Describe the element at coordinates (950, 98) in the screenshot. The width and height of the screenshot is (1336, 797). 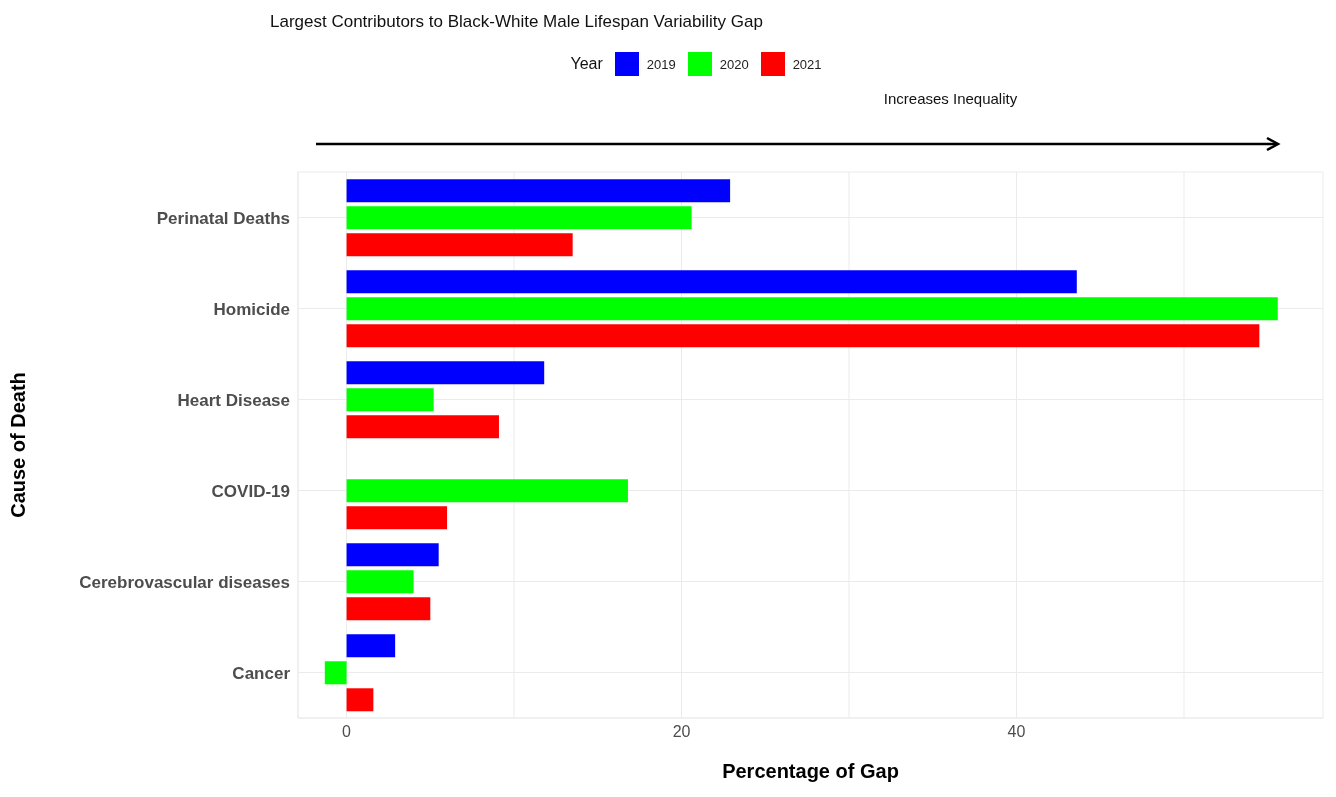
I see `text: Increases Inequality` at that location.